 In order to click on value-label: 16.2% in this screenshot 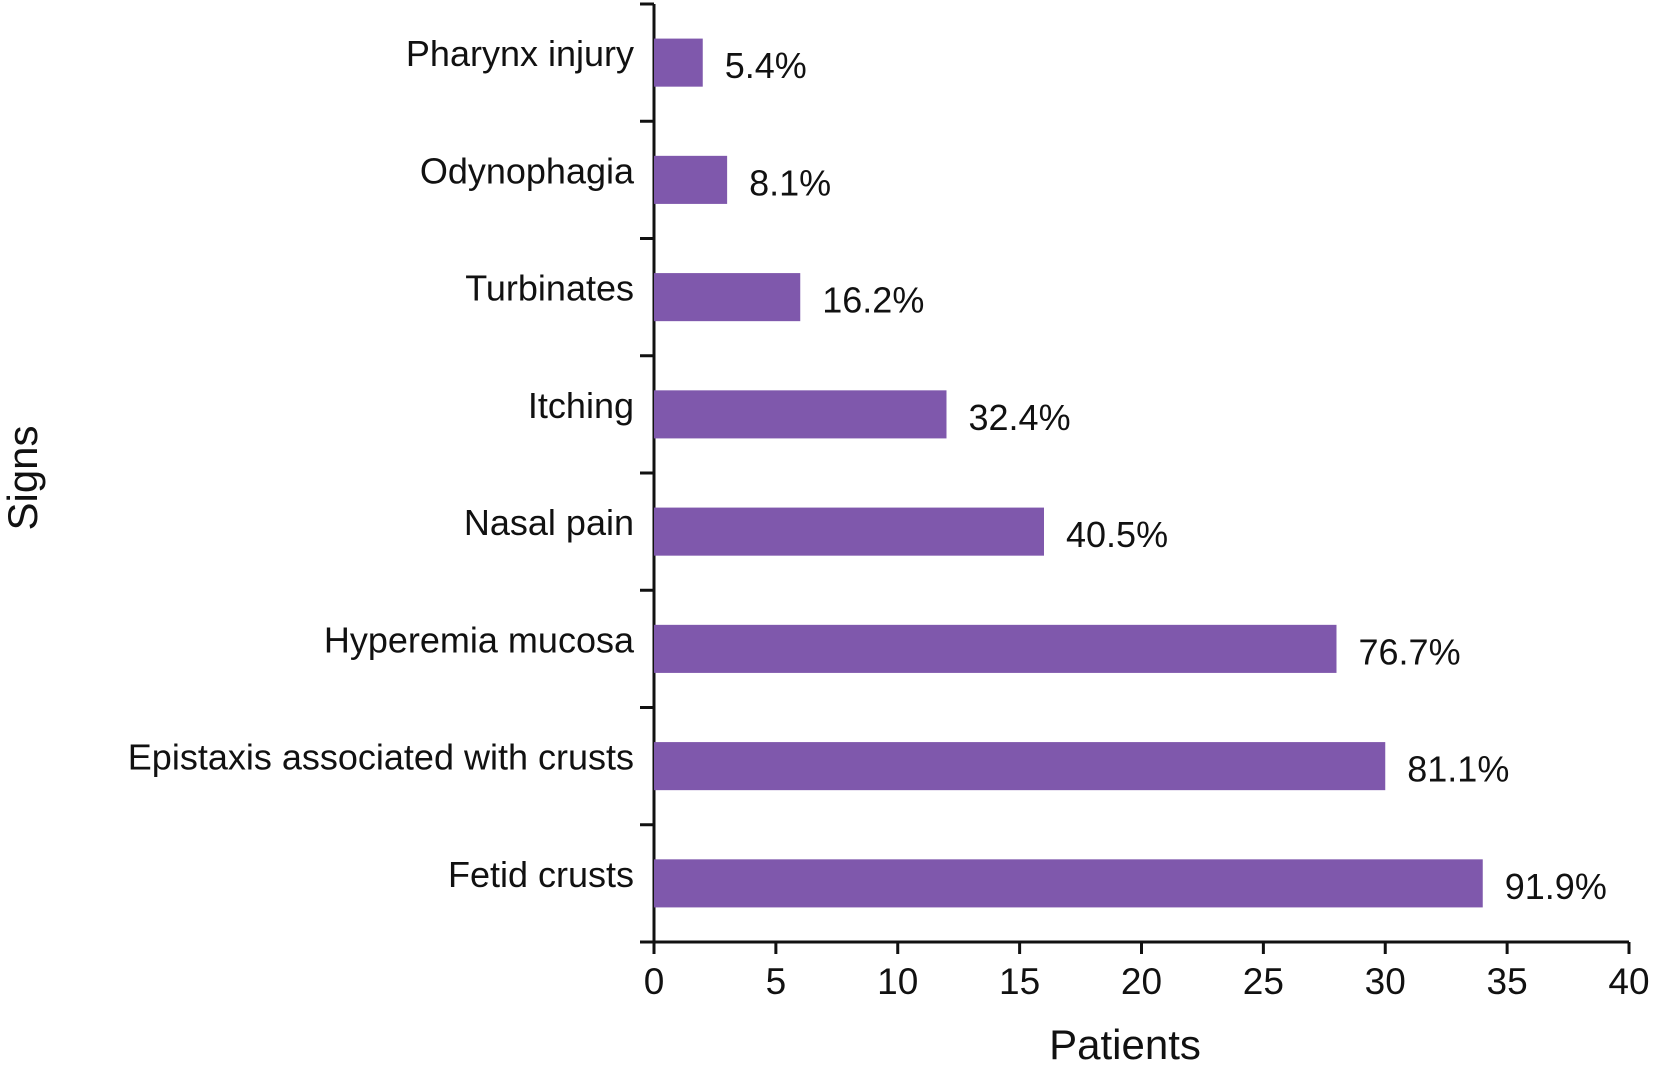, I will do `click(873, 300)`.